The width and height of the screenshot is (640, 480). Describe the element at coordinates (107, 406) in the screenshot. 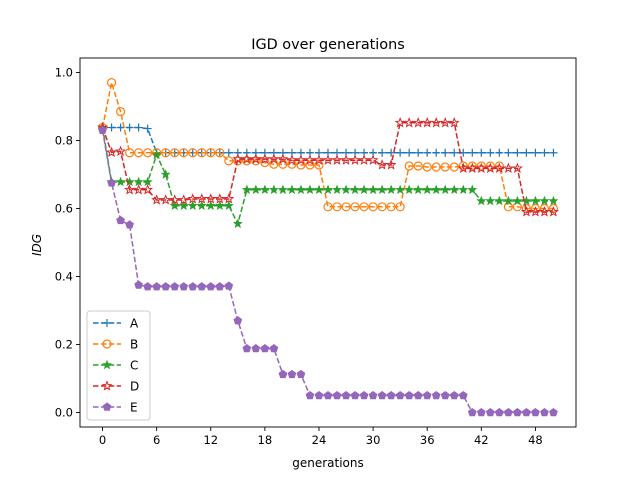

I see `legend-marker` at that location.